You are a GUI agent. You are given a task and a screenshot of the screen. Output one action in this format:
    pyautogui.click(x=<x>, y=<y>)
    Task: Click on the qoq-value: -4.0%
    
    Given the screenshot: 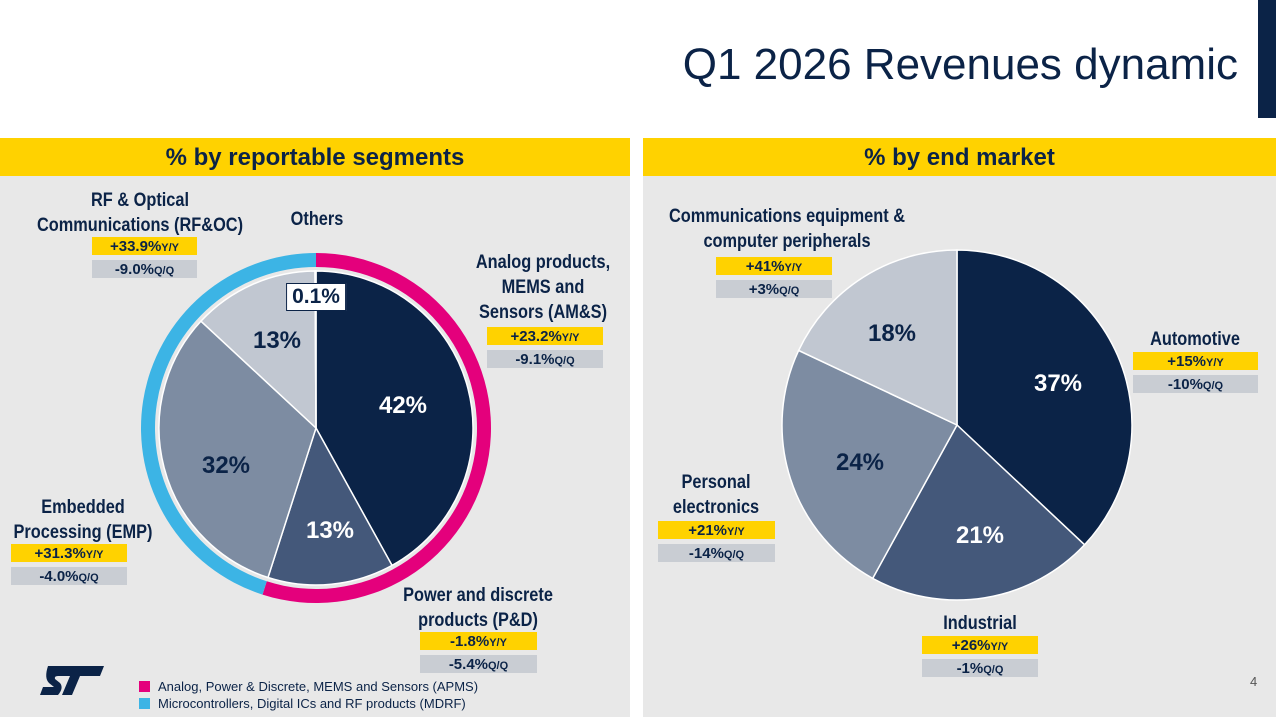 What is the action you would take?
    pyautogui.click(x=59, y=576)
    